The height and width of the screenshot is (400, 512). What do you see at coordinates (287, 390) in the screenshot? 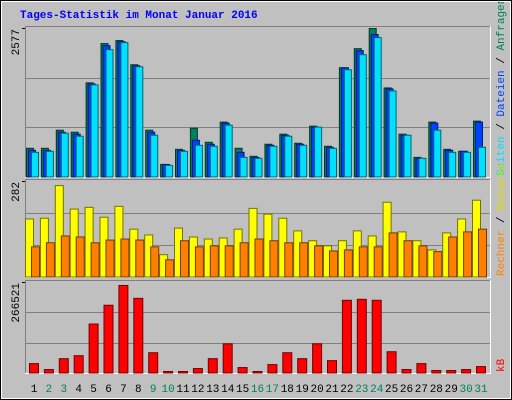
I see `x-tick-label: 18` at bounding box center [287, 390].